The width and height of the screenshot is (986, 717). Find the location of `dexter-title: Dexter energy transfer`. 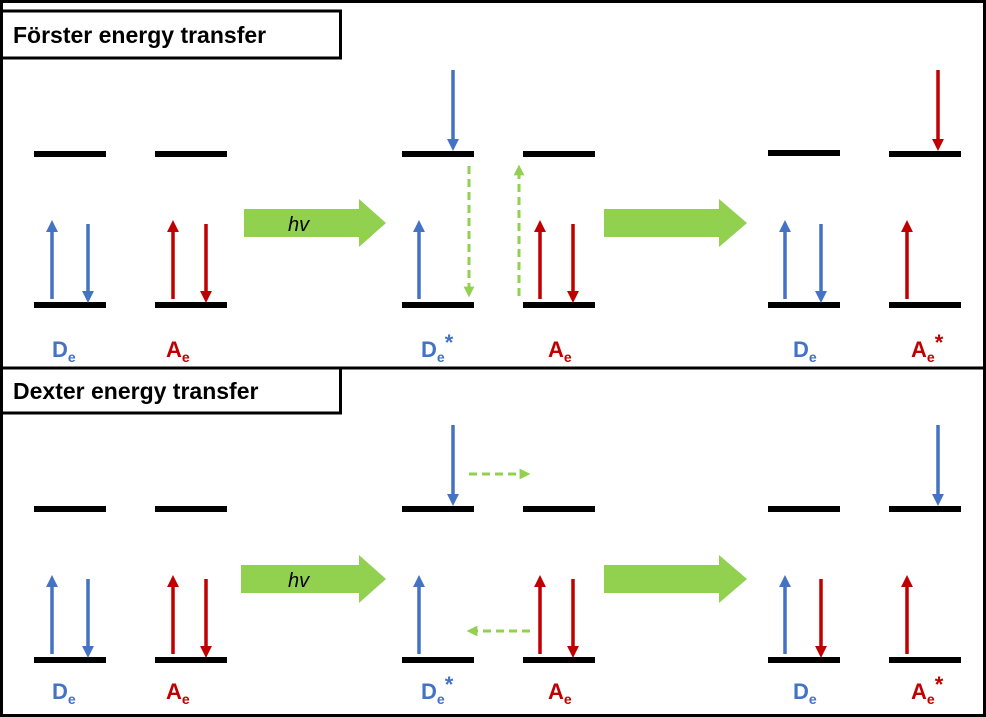

dexter-title: Dexter energy transfer is located at coordinates (135, 391).